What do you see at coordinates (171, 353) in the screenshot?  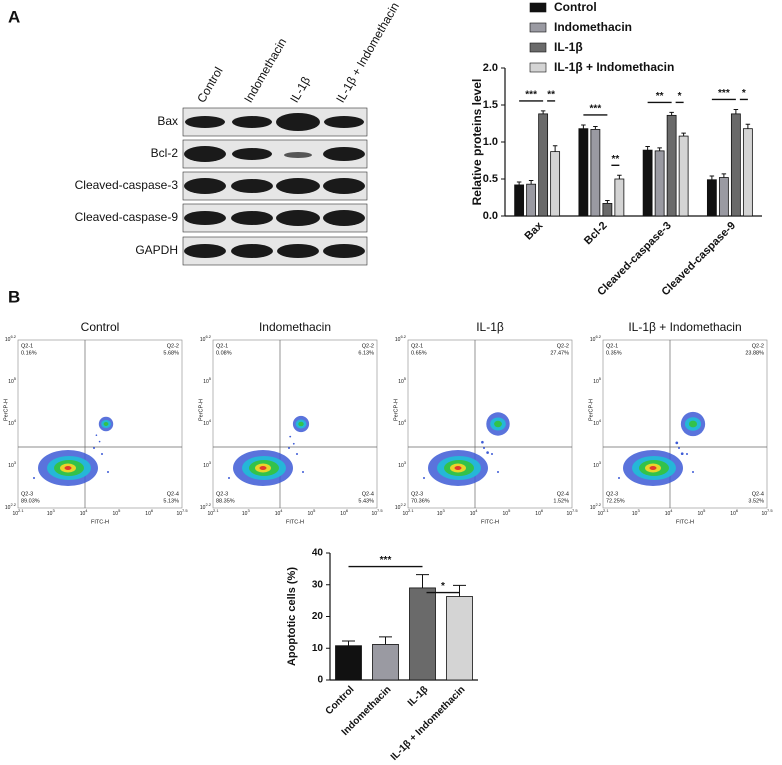 I see `quadrant-percent: 5.68%` at bounding box center [171, 353].